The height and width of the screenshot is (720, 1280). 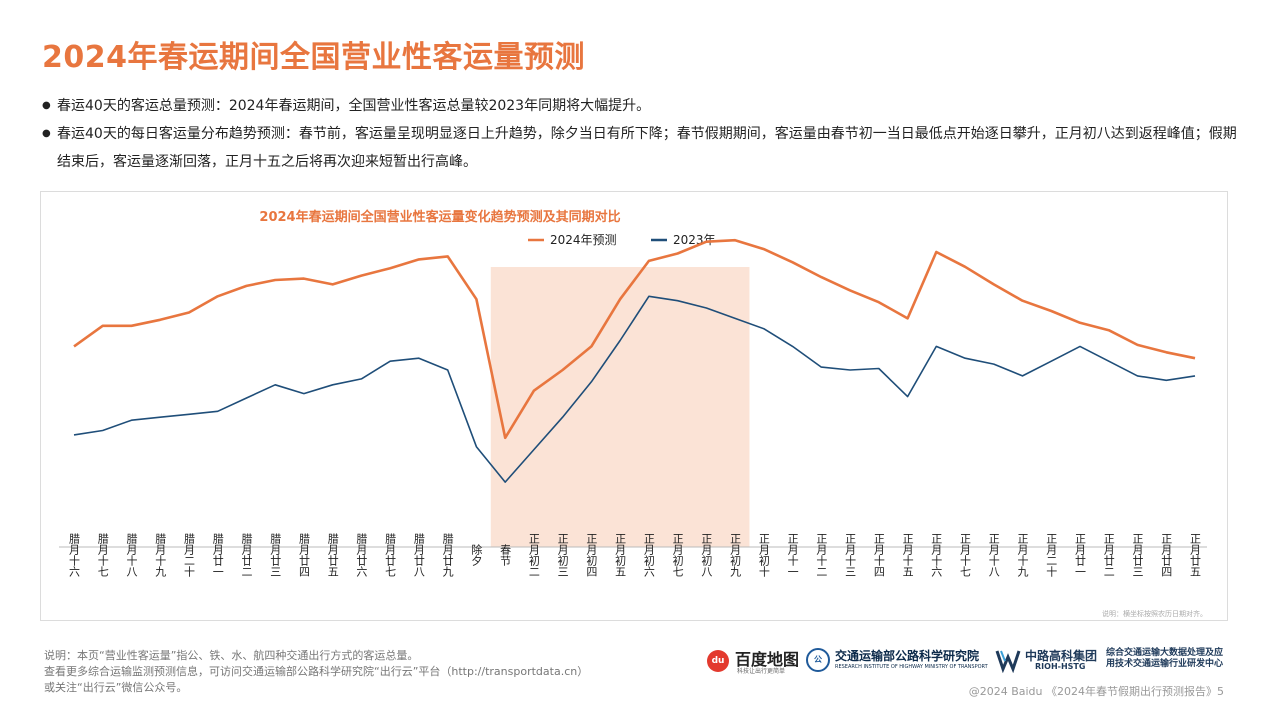 I want to click on chart-title: 2024年春运期间全国营业性客运量变化趋势预测及其同期对比, so click(x=439, y=217).